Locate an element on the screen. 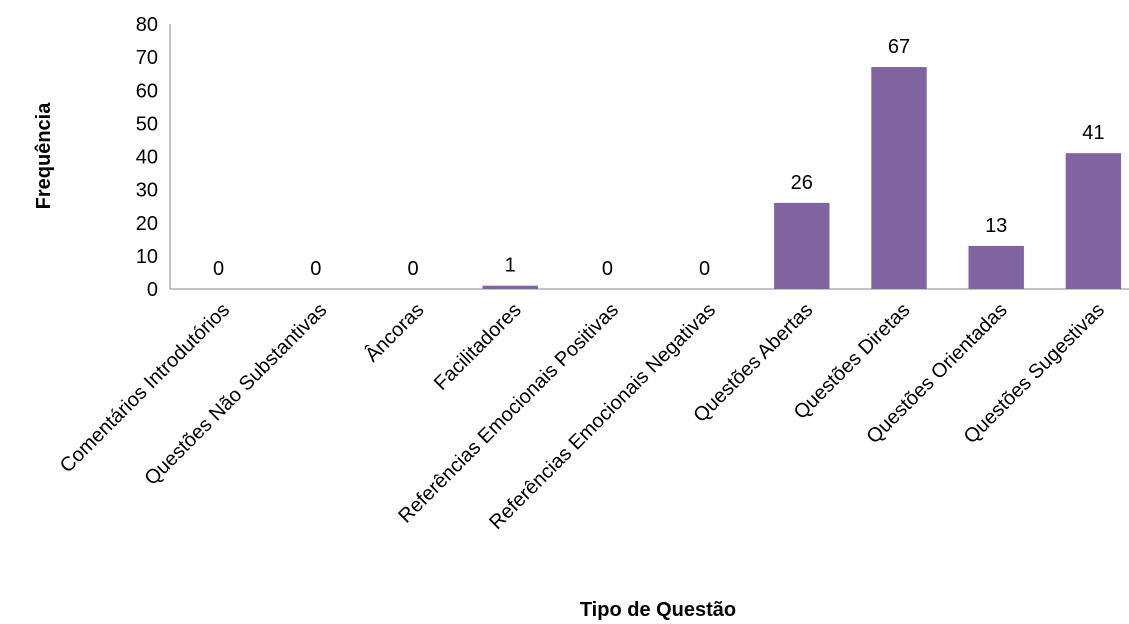 This screenshot has height=624, width=1129. data-label: 67 is located at coordinates (899, 47).